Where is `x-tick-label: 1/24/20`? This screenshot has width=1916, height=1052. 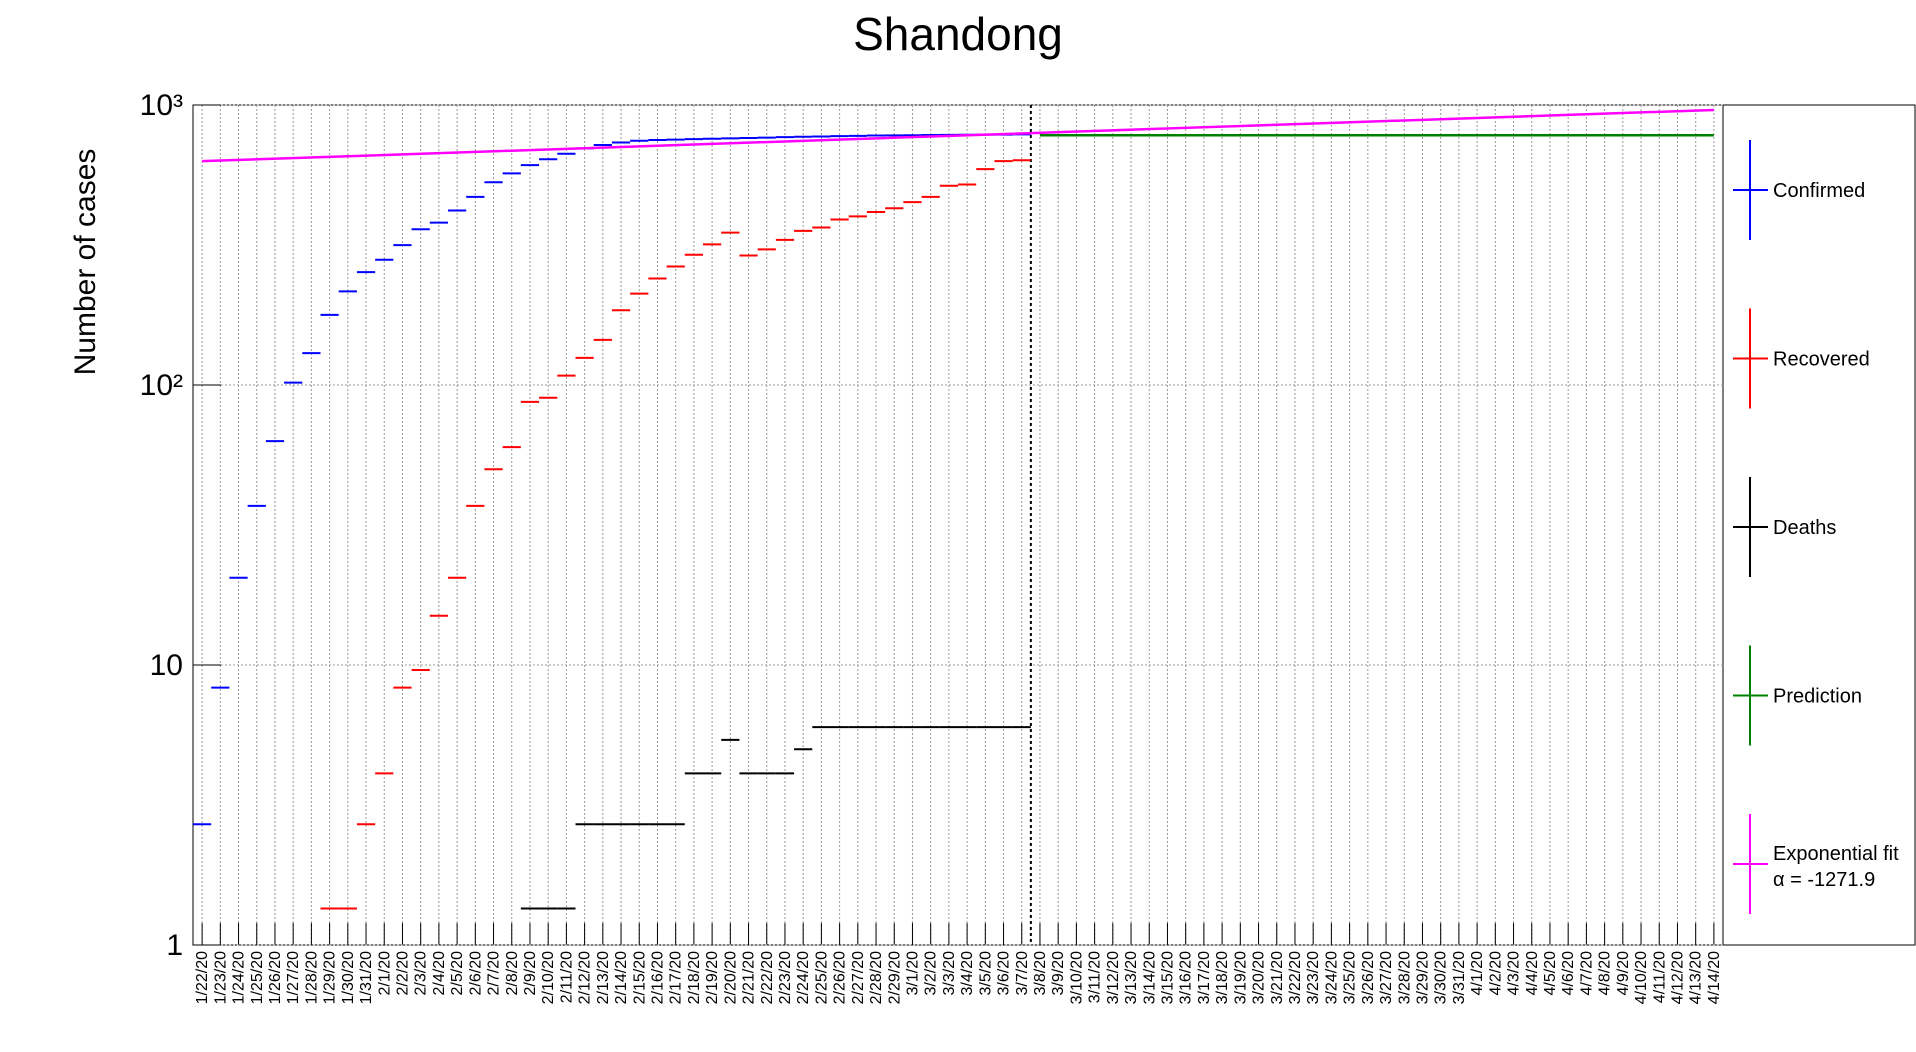 x-tick-label: 1/24/20 is located at coordinates (239, 977).